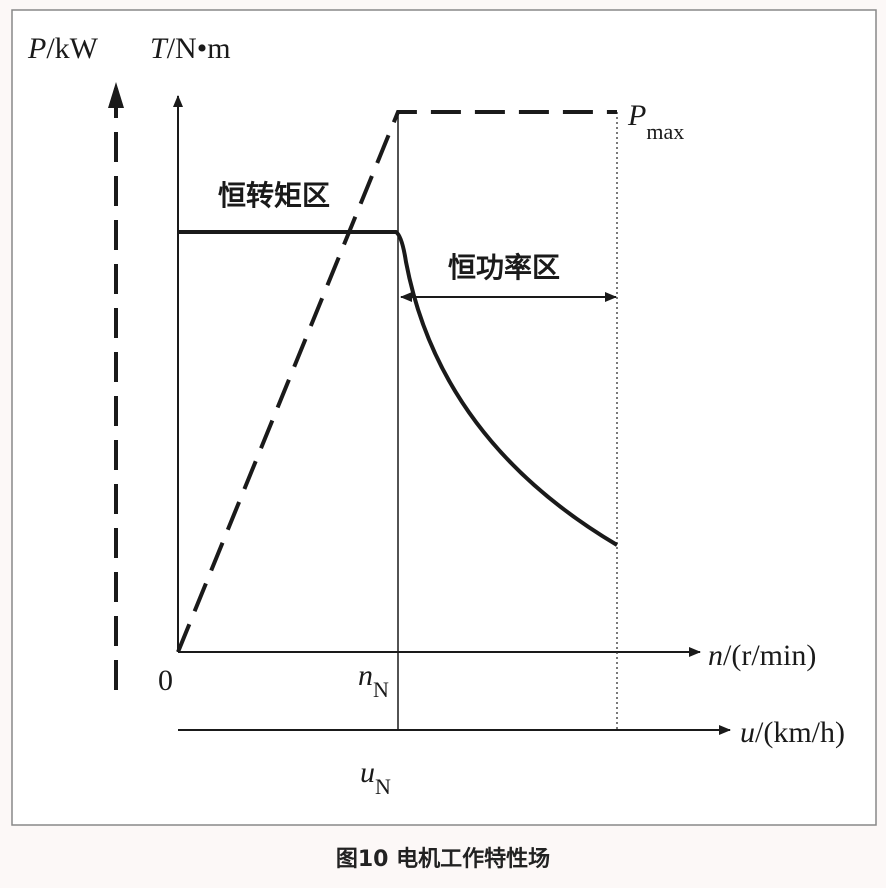 Image resolution: width=886 pixels, height=888 pixels. I want to click on p-max-label: Pmax, so click(655, 121).